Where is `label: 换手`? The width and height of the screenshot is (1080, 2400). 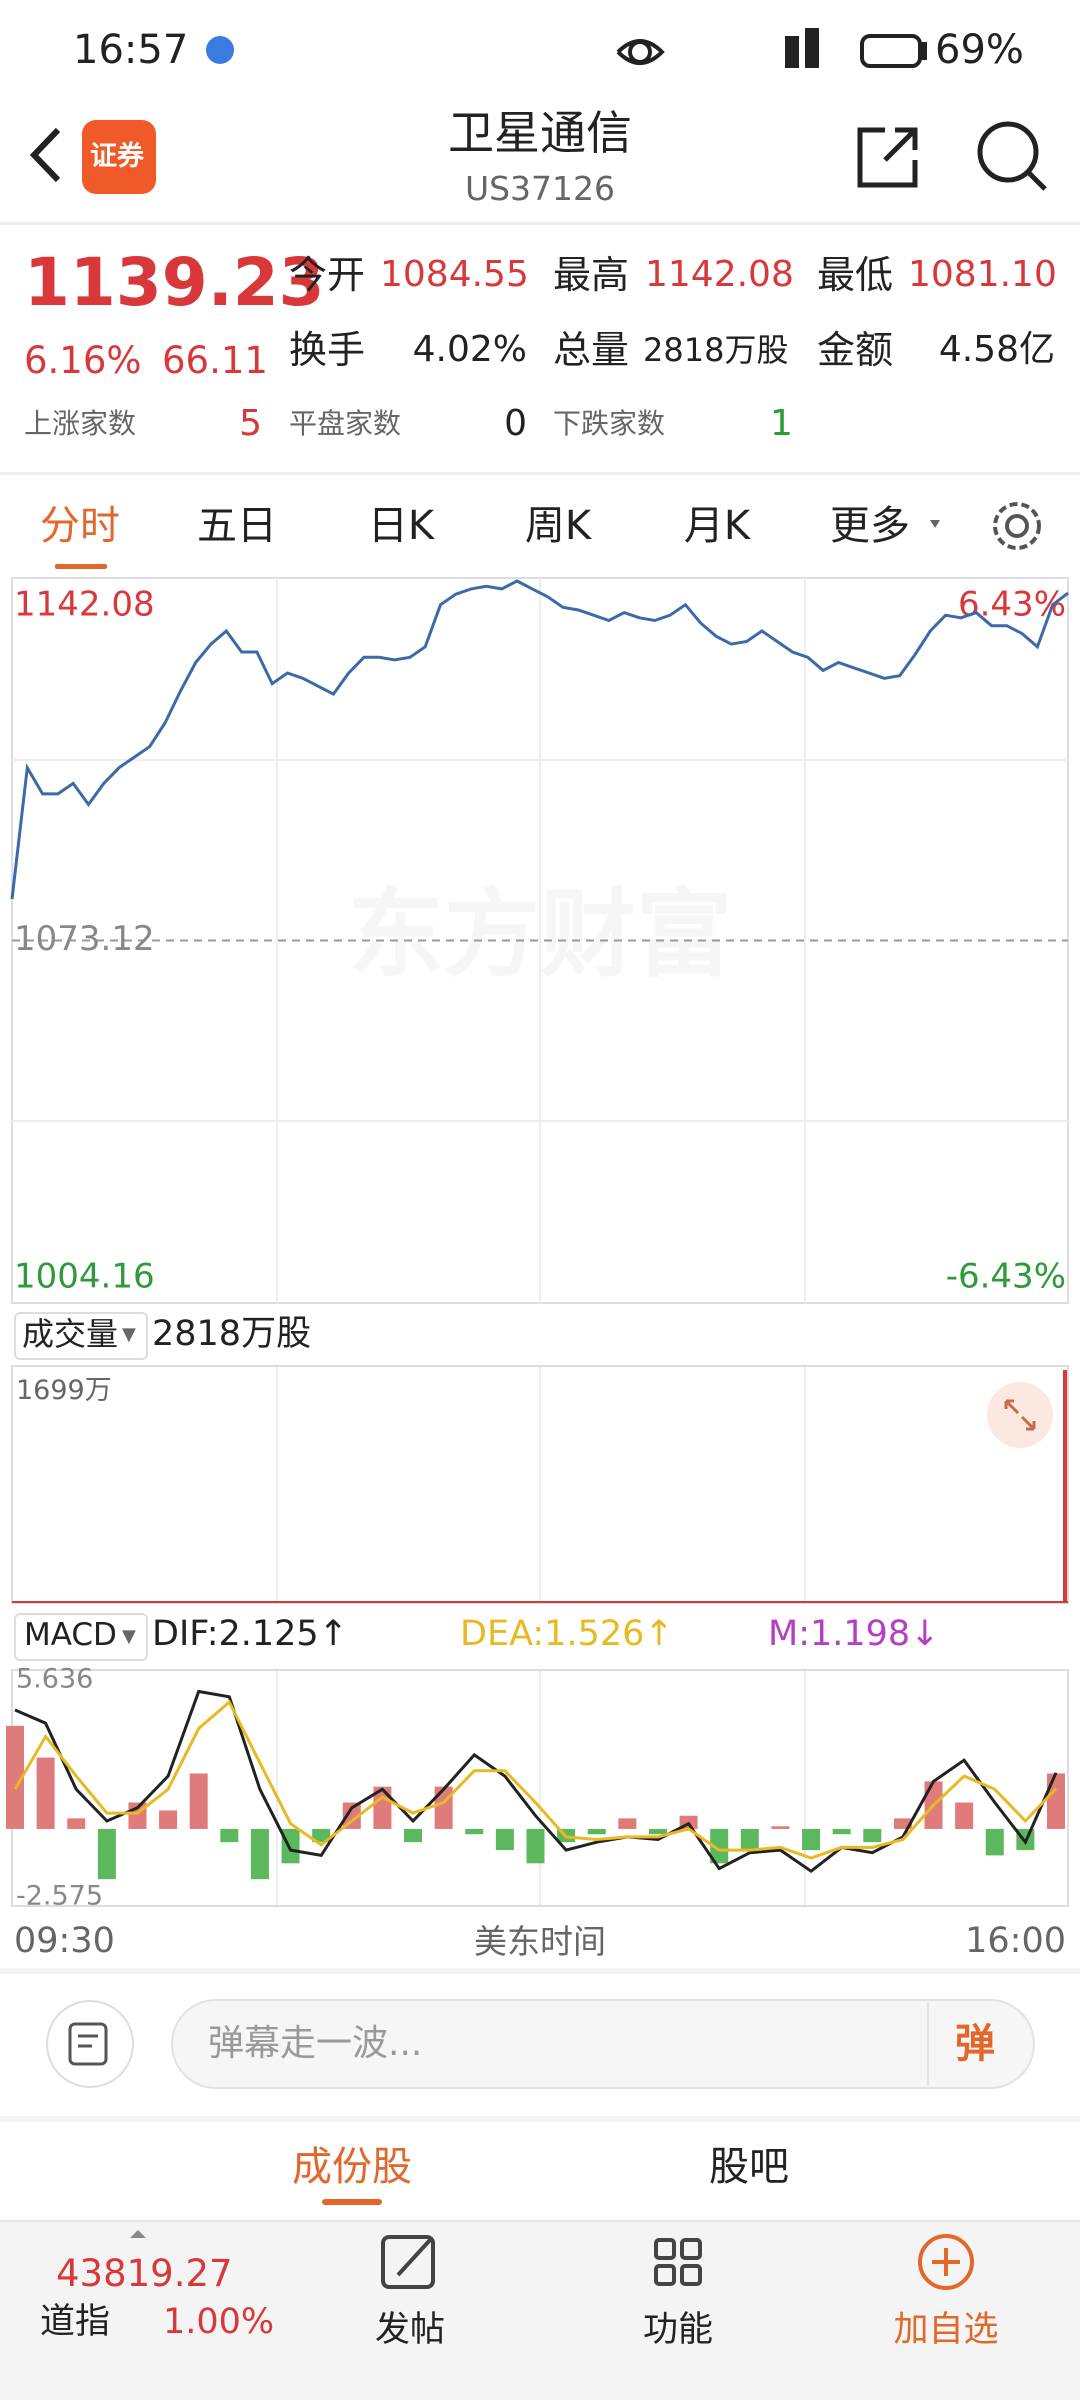
label: 换手 is located at coordinates (327, 350).